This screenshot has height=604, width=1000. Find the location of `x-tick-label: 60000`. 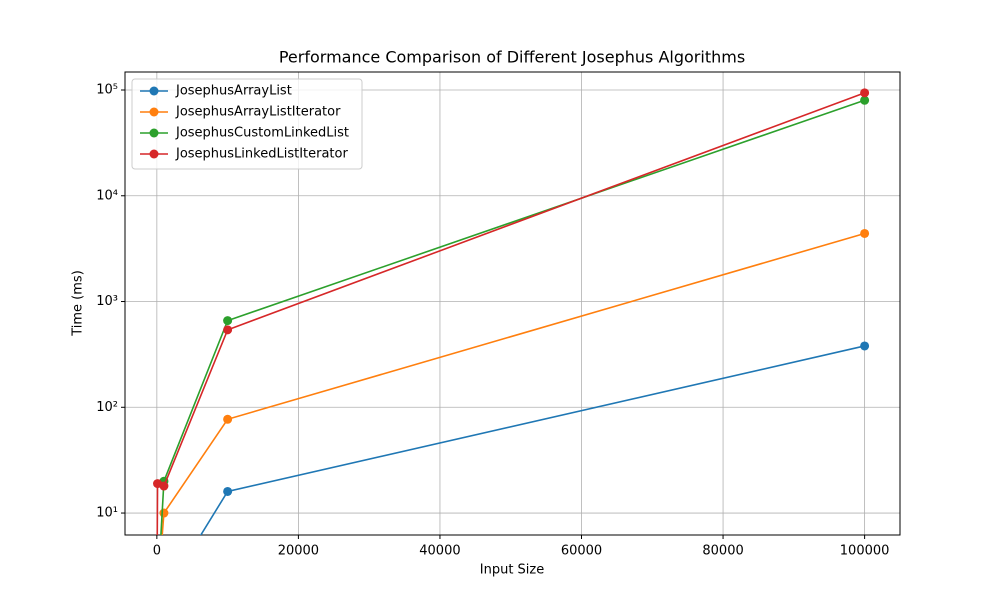

x-tick-label: 60000 is located at coordinates (581, 551).